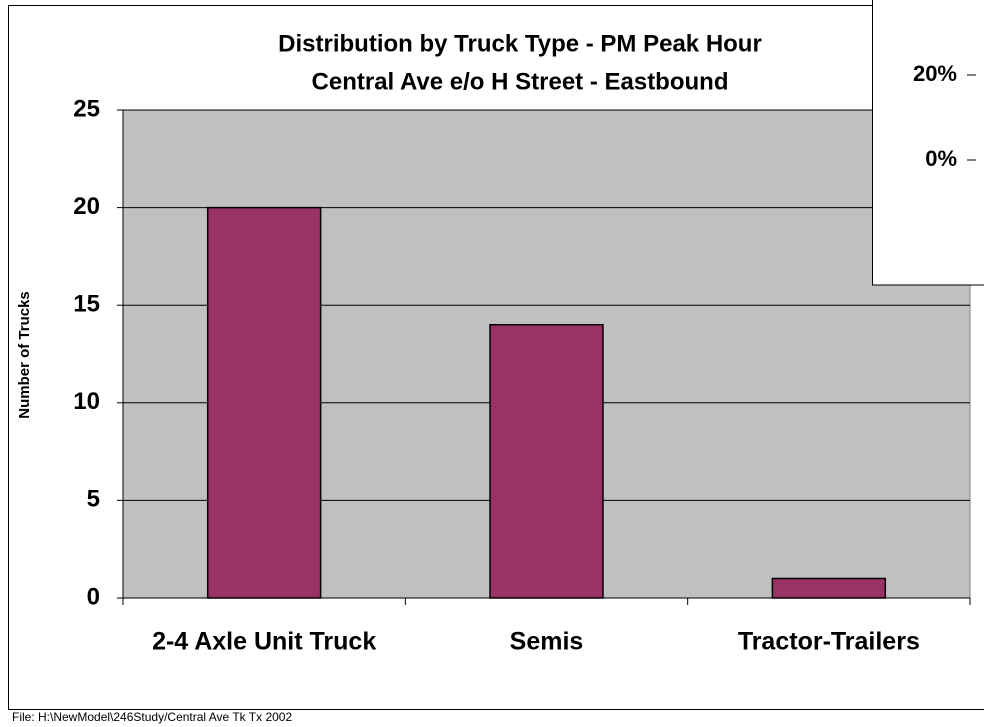  What do you see at coordinates (93, 596) in the screenshot?
I see `y-tick-label: 0` at bounding box center [93, 596].